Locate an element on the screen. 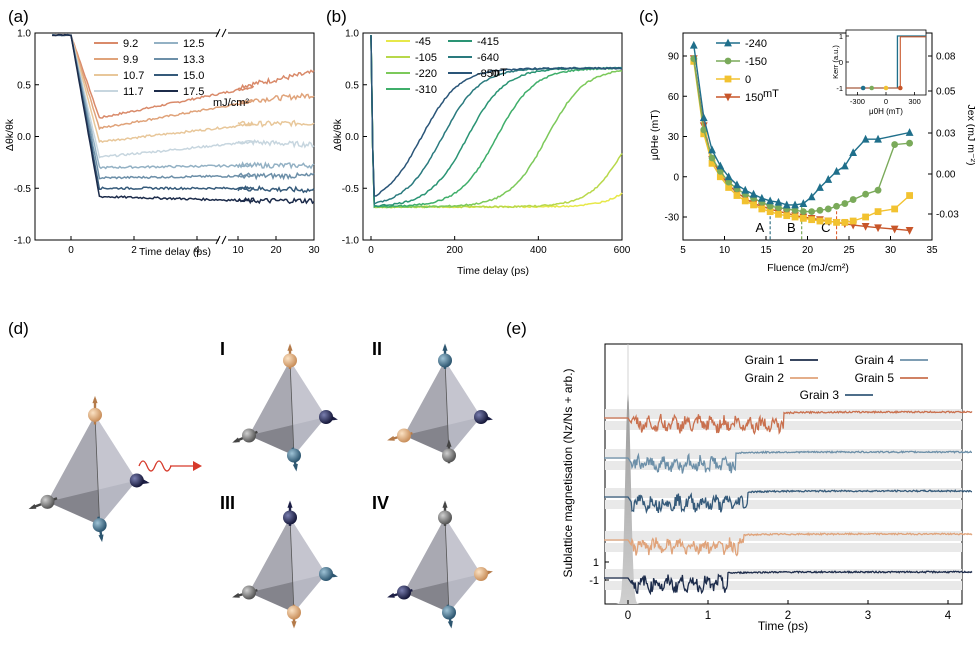 Image resolution: width=975 pixels, height=656 pixels. config-label-I: I is located at coordinates (222, 349).